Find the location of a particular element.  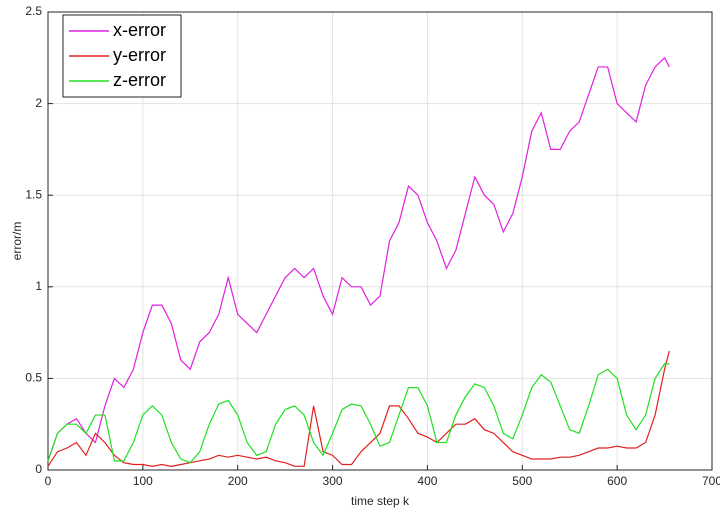

x-tick-label: 100 is located at coordinates (143, 481).